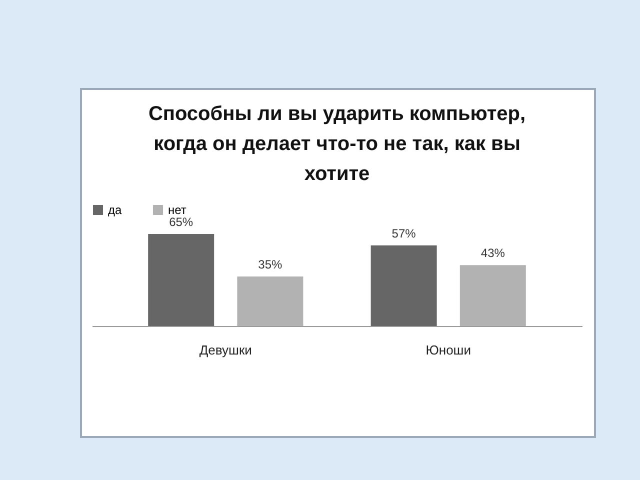 This screenshot has width=640, height=480. What do you see at coordinates (115, 210) in the screenshot?
I see `legend-label: да` at bounding box center [115, 210].